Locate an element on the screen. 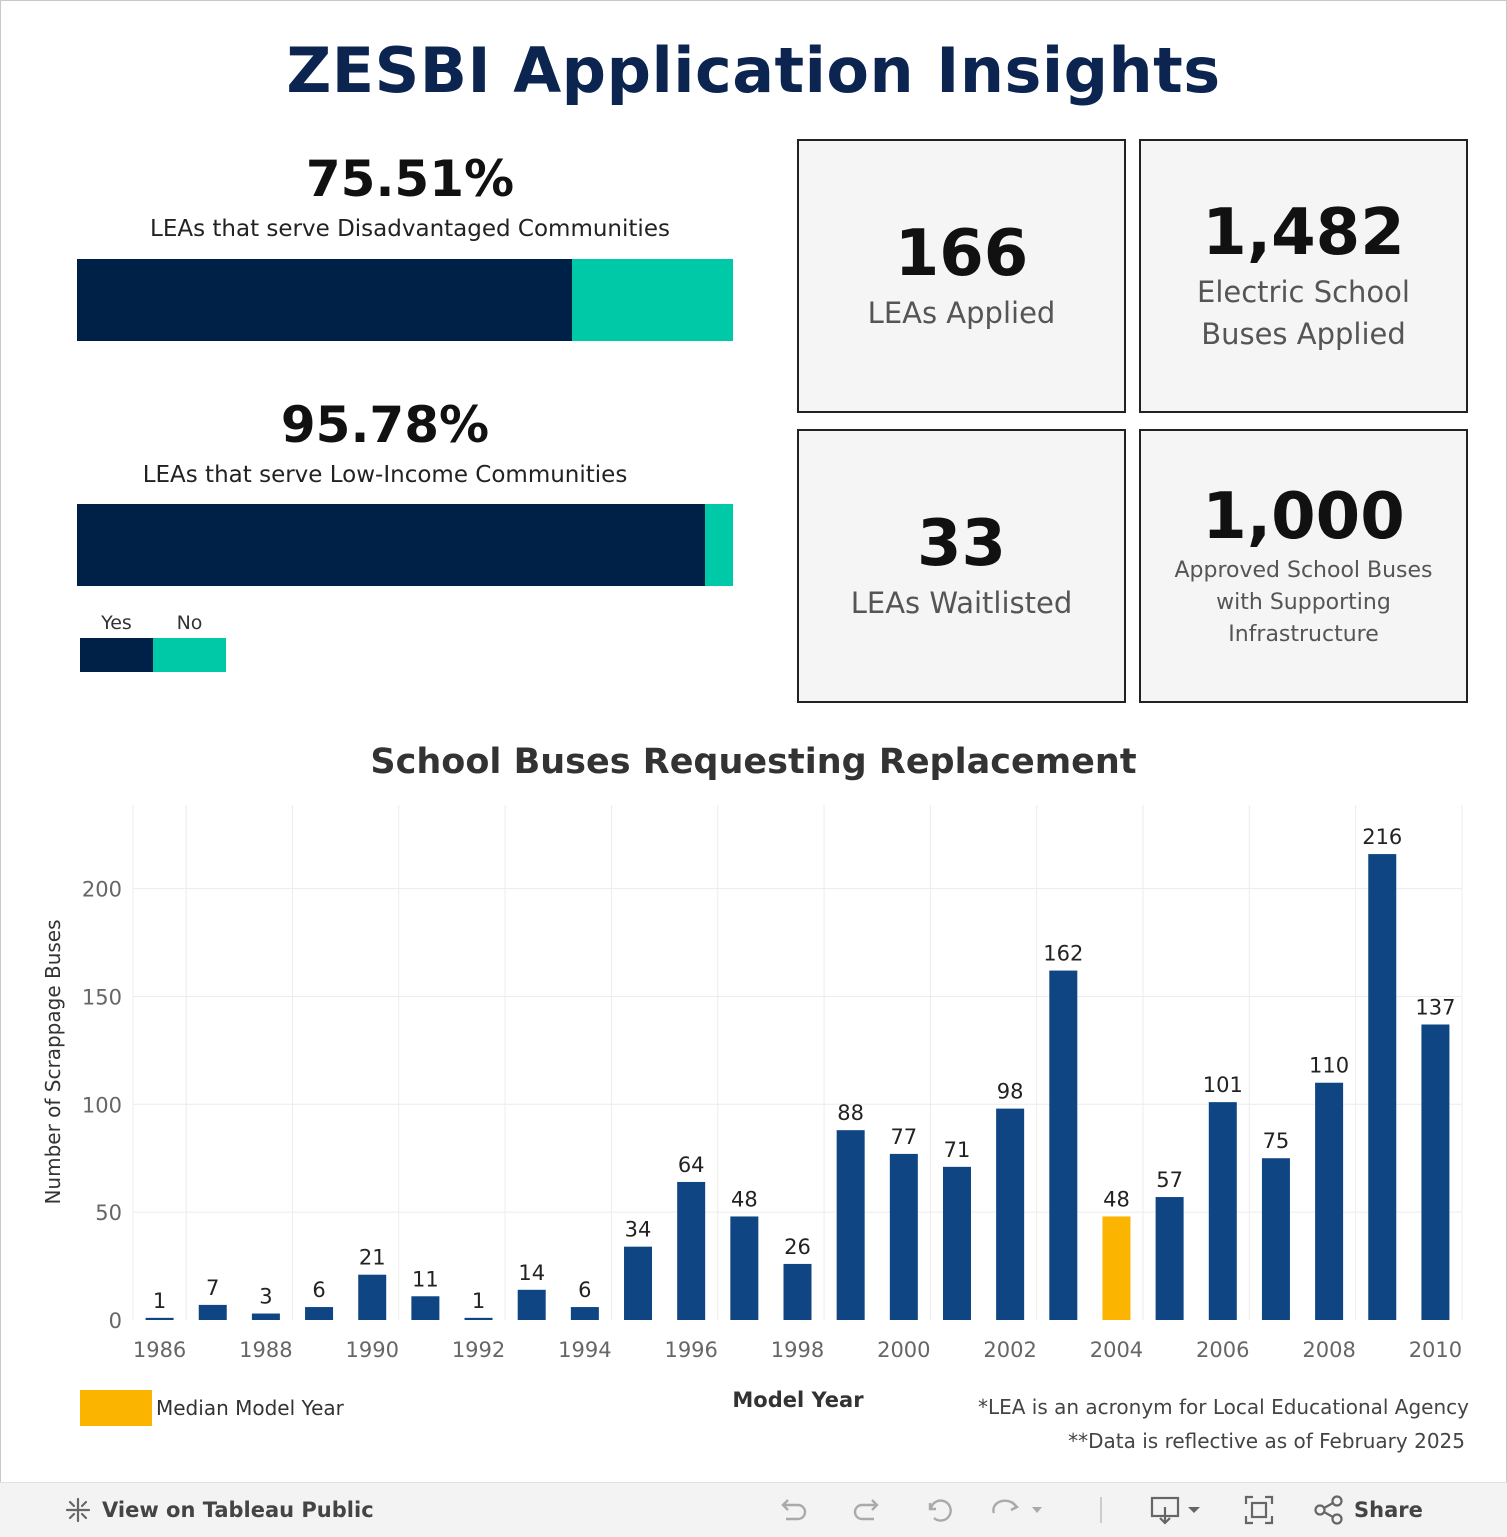 Image resolution: width=1507 pixels, height=1537 pixels. data-label-2003: 162 is located at coordinates (1063, 954).